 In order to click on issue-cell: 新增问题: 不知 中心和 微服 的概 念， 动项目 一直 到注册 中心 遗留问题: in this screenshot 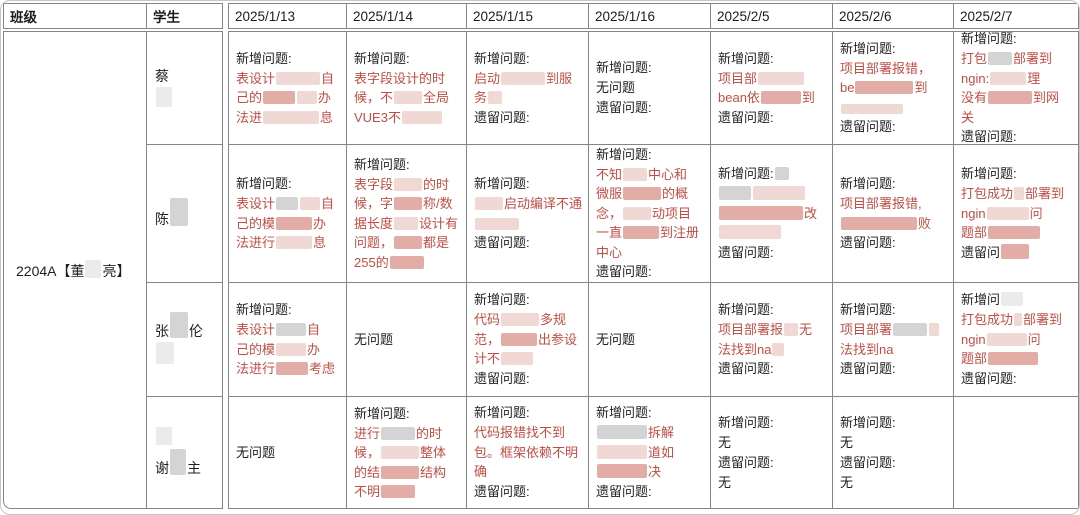, I will do `click(650, 214)`.